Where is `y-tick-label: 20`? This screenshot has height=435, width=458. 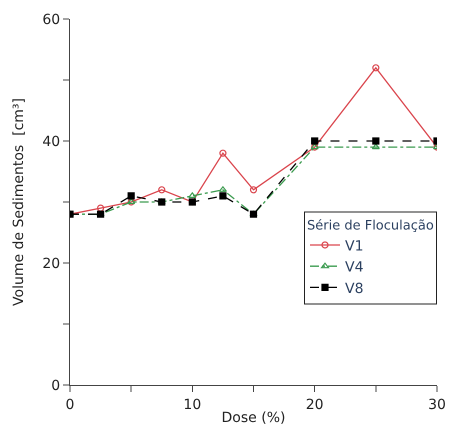
y-tick-label: 20 is located at coordinates (51, 264).